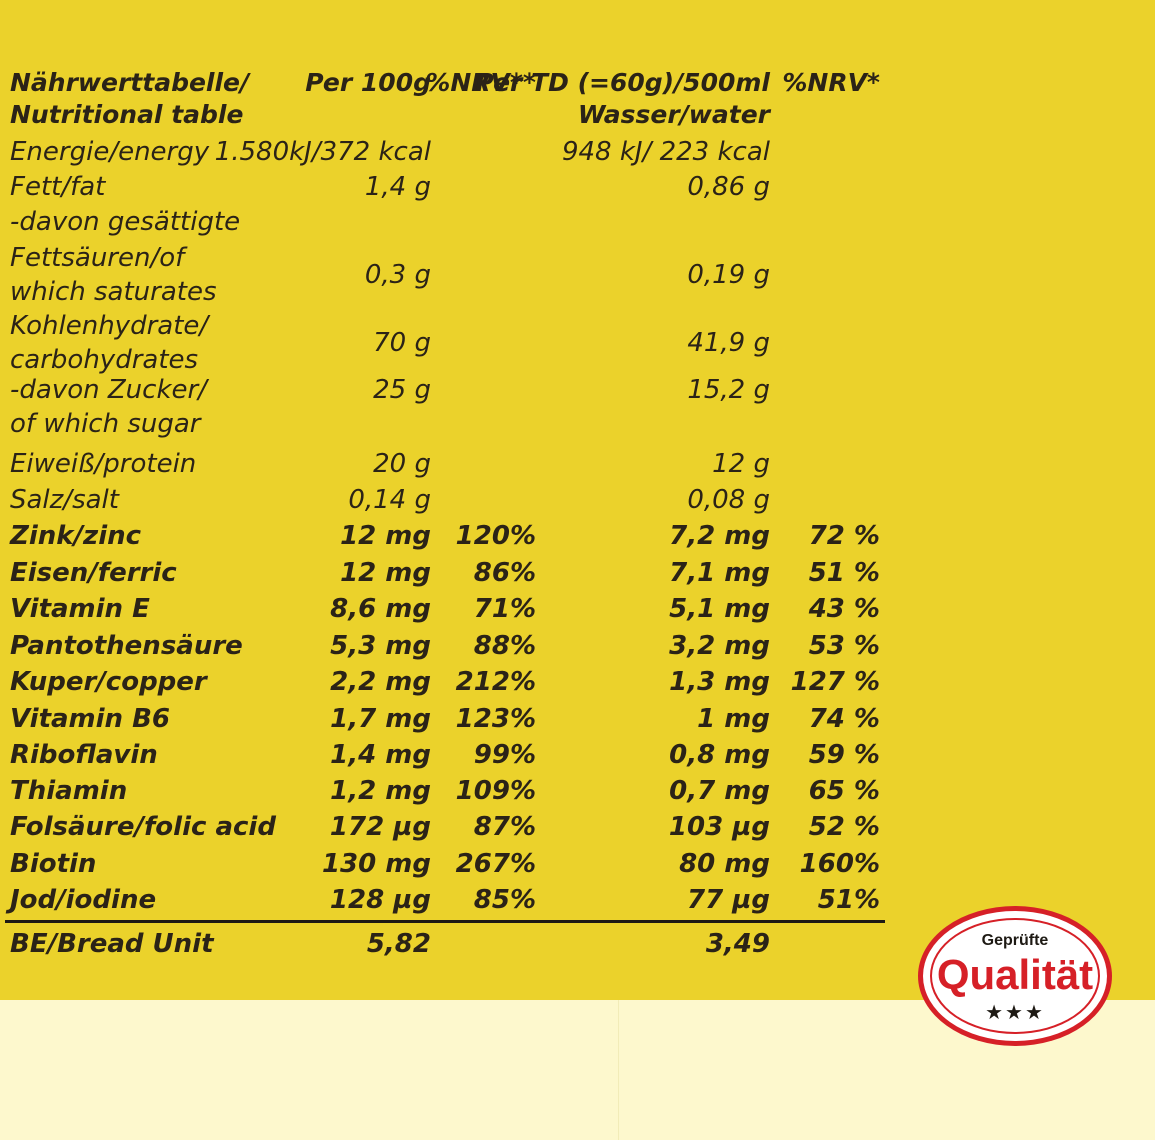  I want to click on value-per100: 8,6 mg, so click(380, 609).